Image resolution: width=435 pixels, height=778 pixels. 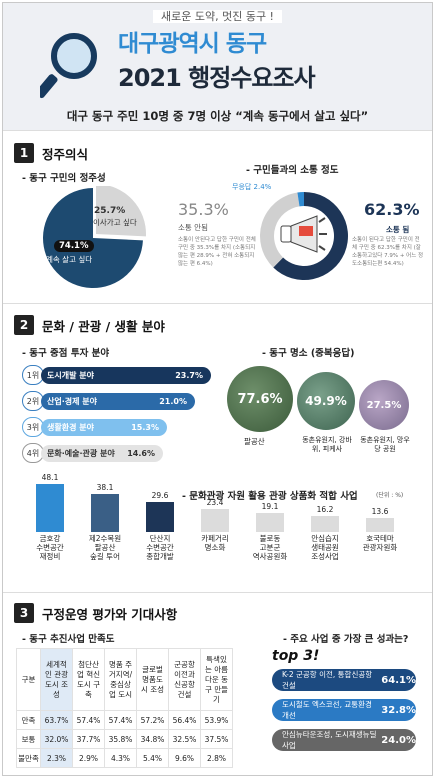 I want to click on rank-label: 도시개발 분야, so click(x=70, y=375).